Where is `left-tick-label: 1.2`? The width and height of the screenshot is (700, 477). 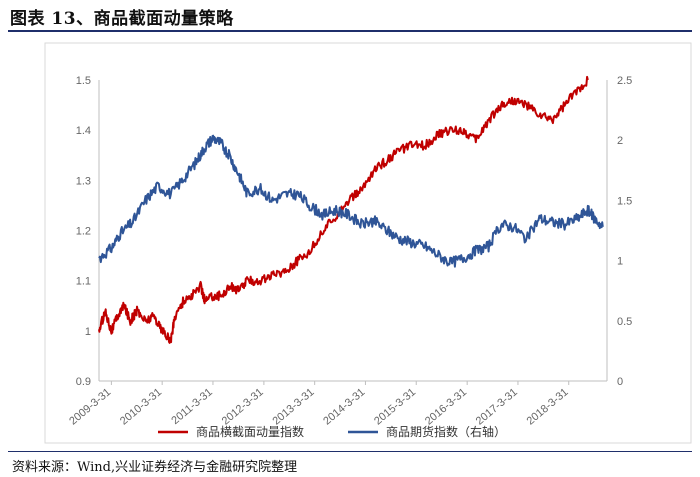 left-tick-label: 1.2 is located at coordinates (83, 232).